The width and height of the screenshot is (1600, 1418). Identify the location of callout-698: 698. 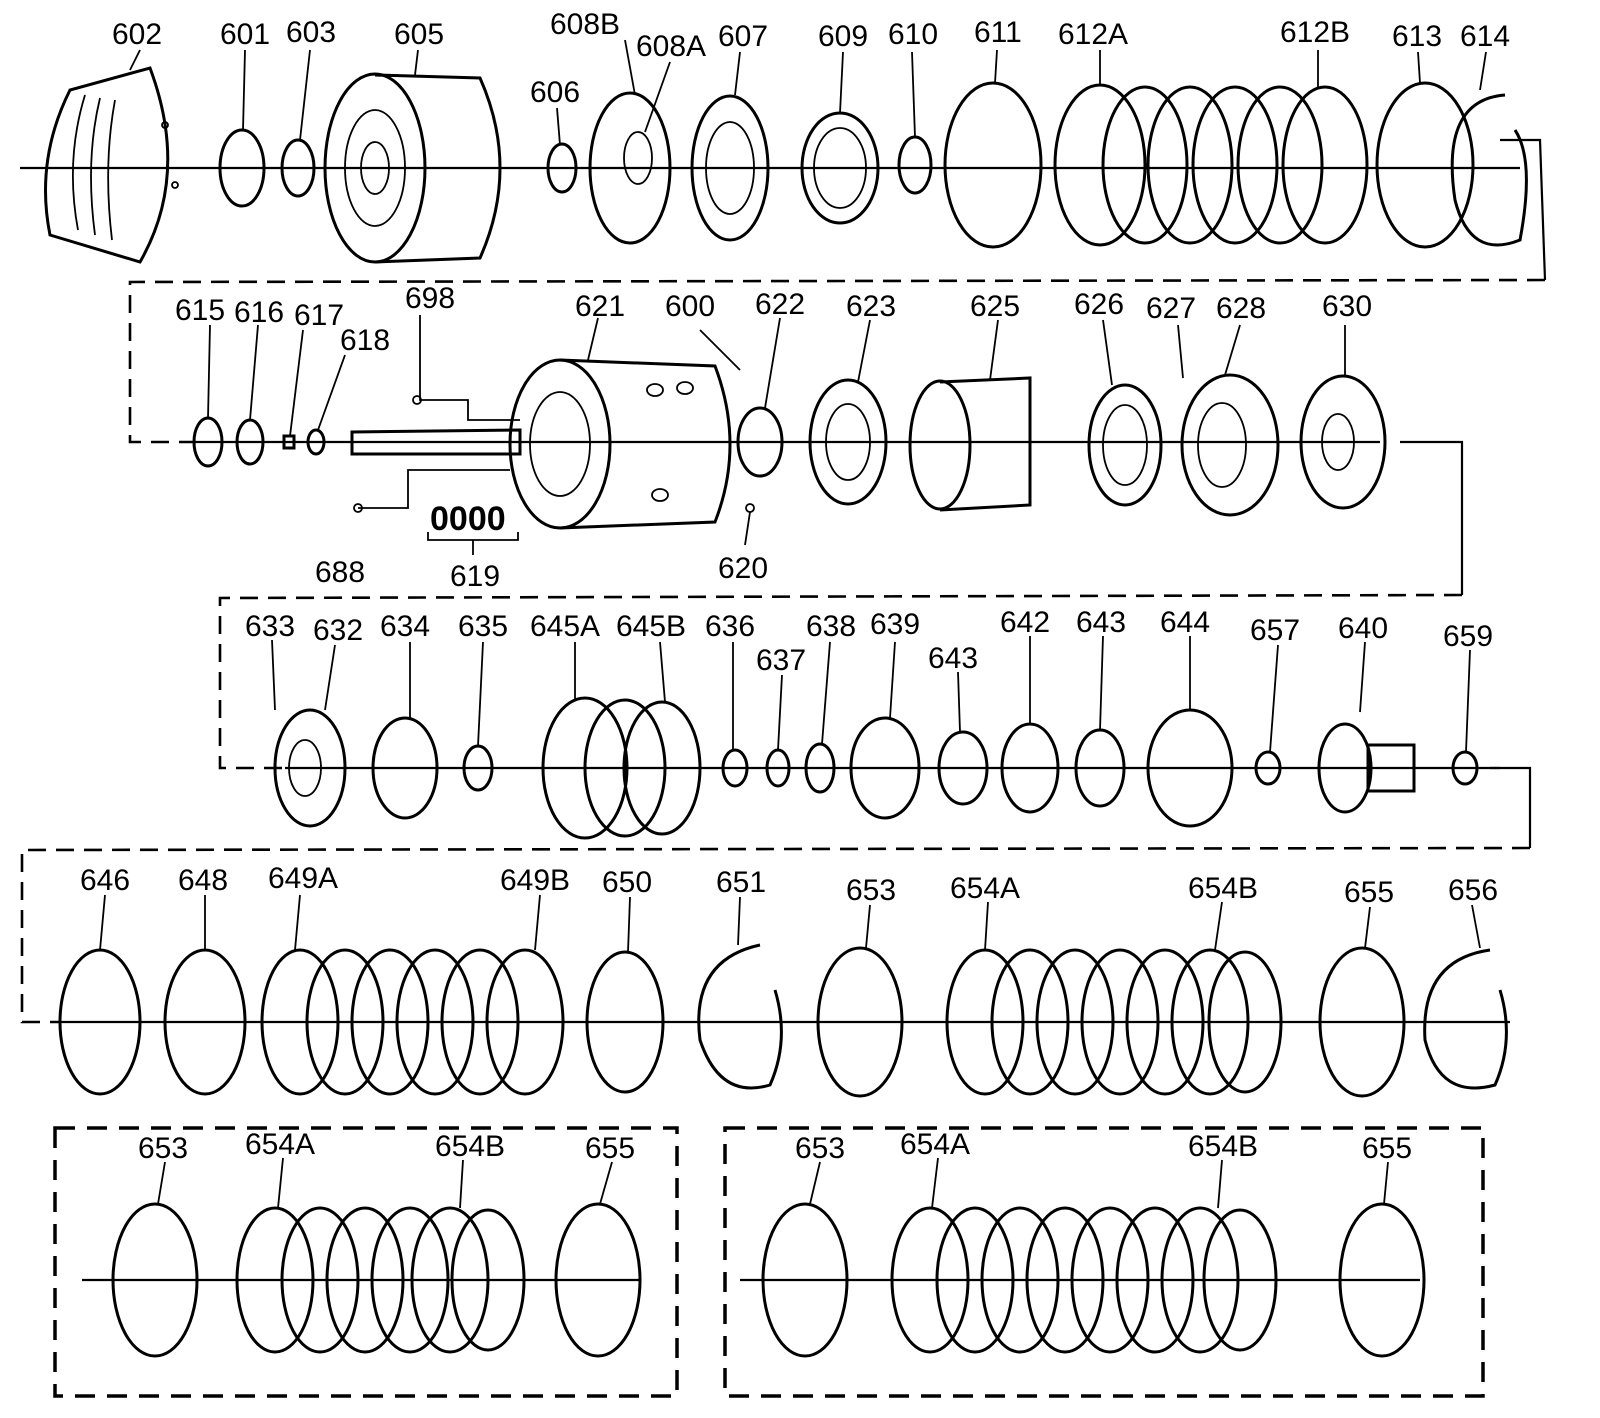
(430, 298).